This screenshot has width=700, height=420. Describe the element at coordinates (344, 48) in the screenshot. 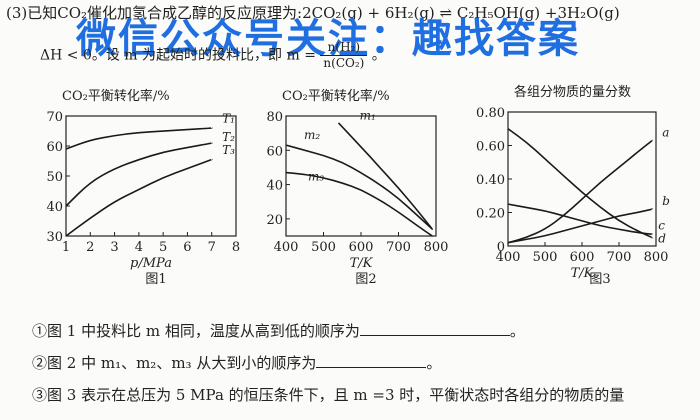

I see `fraction-numerator: n(H₂)` at that location.